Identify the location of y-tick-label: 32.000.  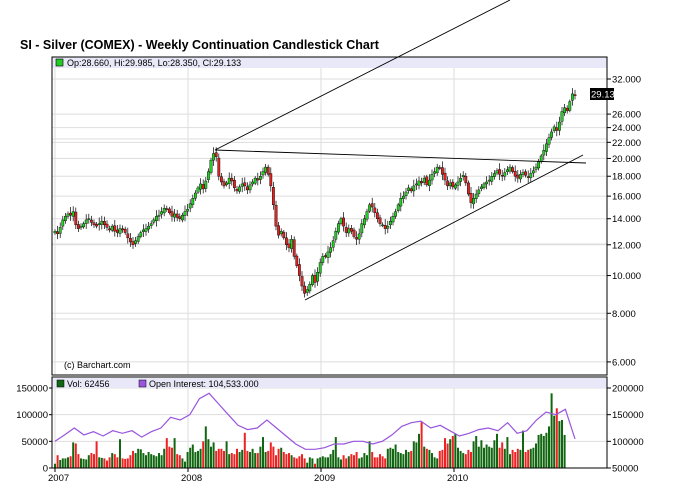
(626, 80).